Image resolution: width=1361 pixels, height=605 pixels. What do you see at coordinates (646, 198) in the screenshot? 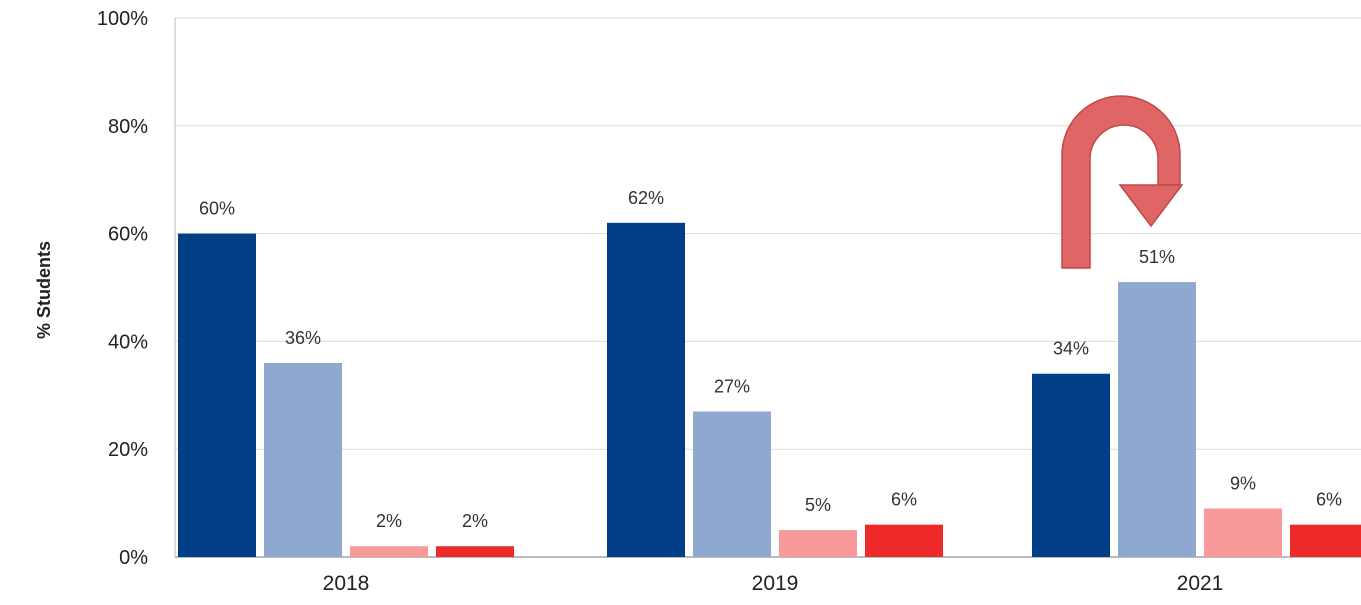
I see `data-label: 62%` at bounding box center [646, 198].